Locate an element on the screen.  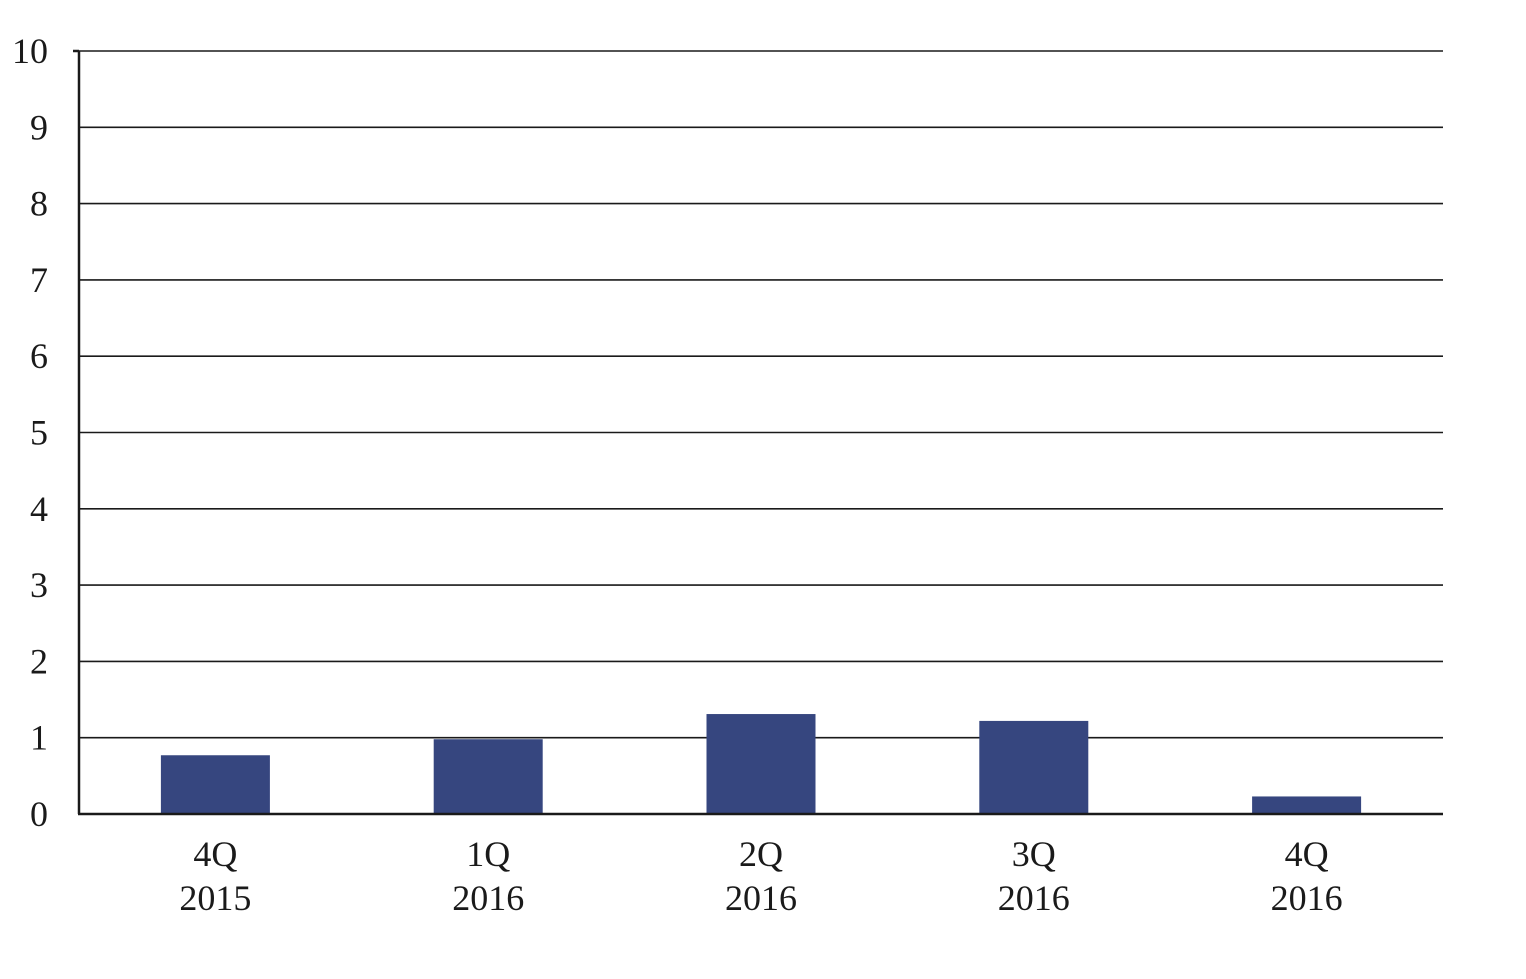
x-tick-label: 3Q 2016 is located at coordinates (1034, 876).